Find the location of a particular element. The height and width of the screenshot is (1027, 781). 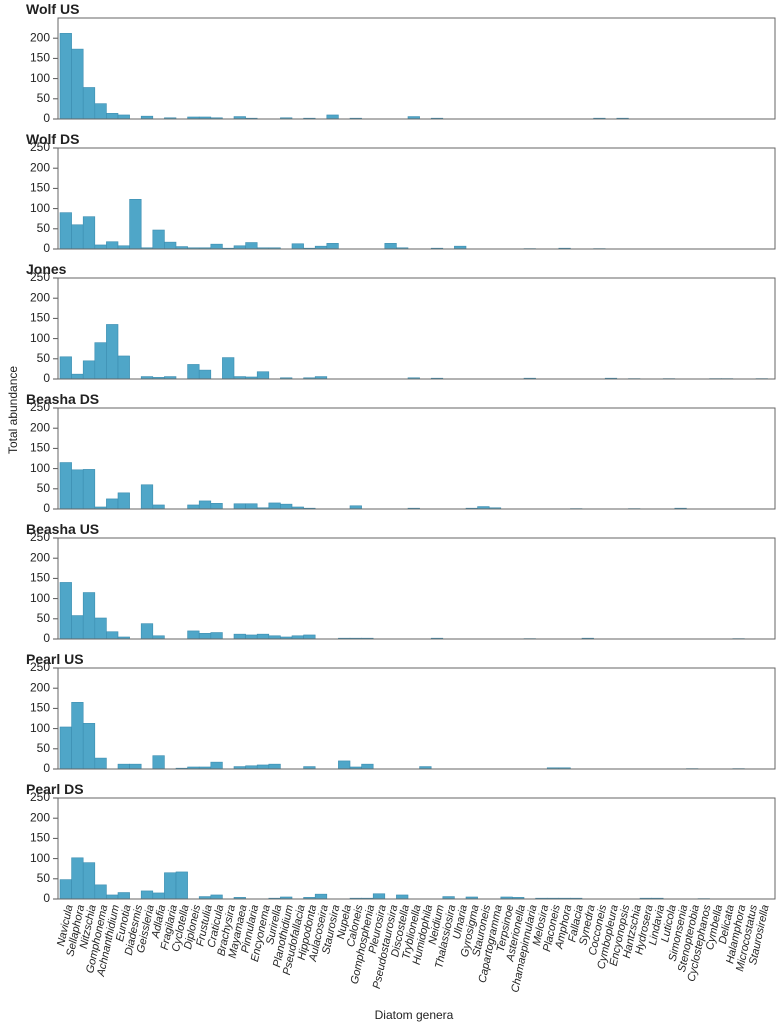

panel-title: Wolf US is located at coordinates (52, 9).